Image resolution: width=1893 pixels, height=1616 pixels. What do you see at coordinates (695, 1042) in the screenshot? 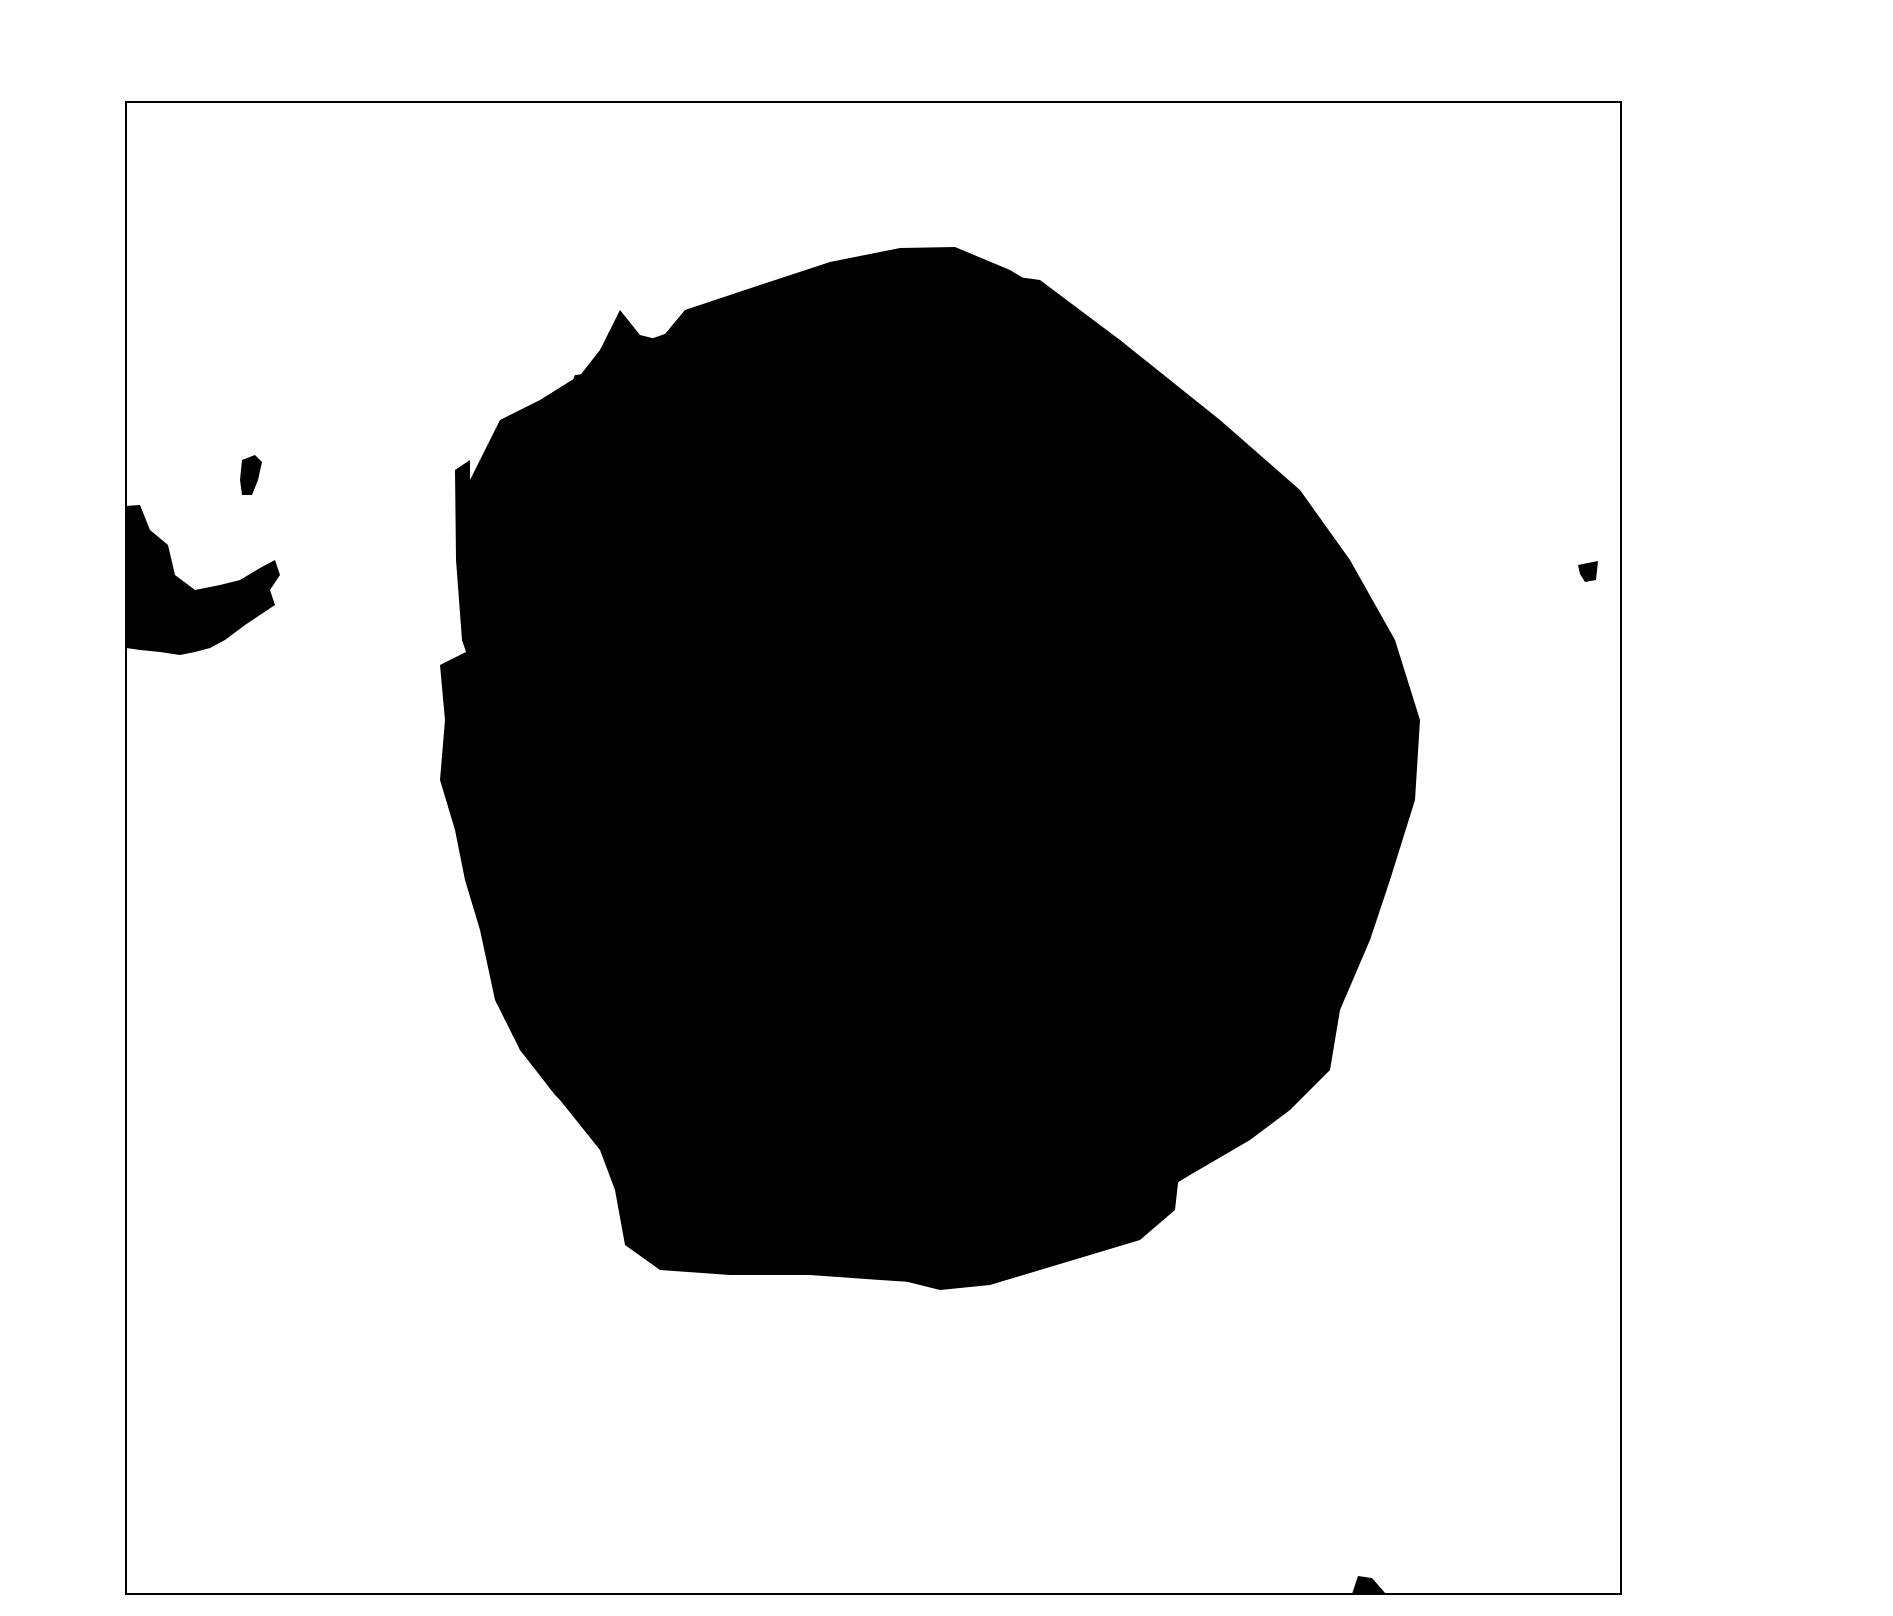
I see `cluster-0-amundsen-coast` at bounding box center [695, 1042].